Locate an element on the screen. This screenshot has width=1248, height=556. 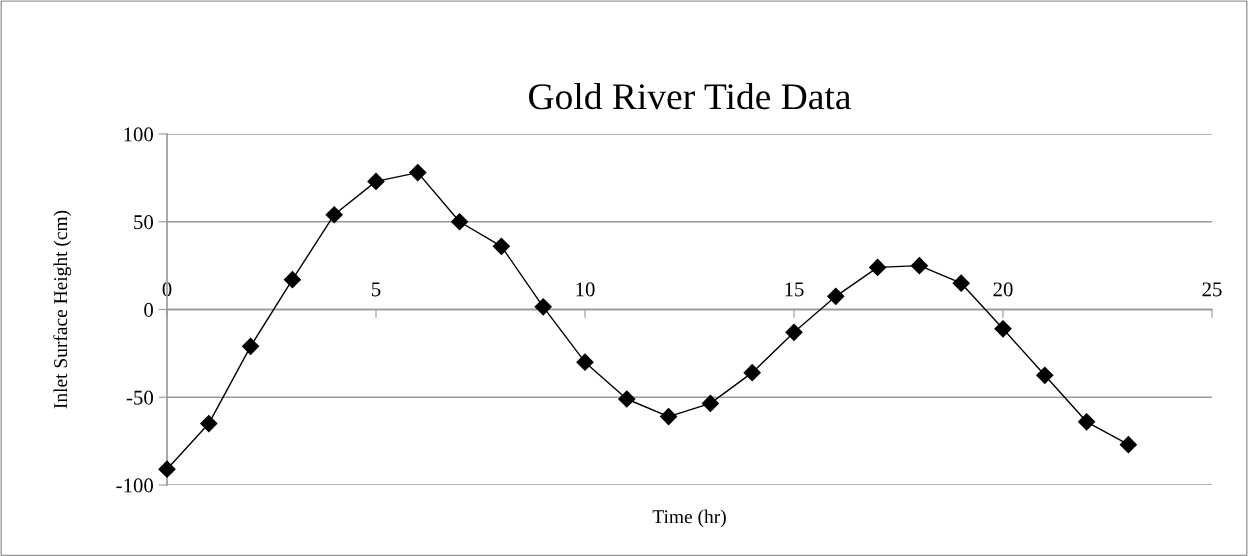
x-tick-label: 20 is located at coordinates (1003, 289).